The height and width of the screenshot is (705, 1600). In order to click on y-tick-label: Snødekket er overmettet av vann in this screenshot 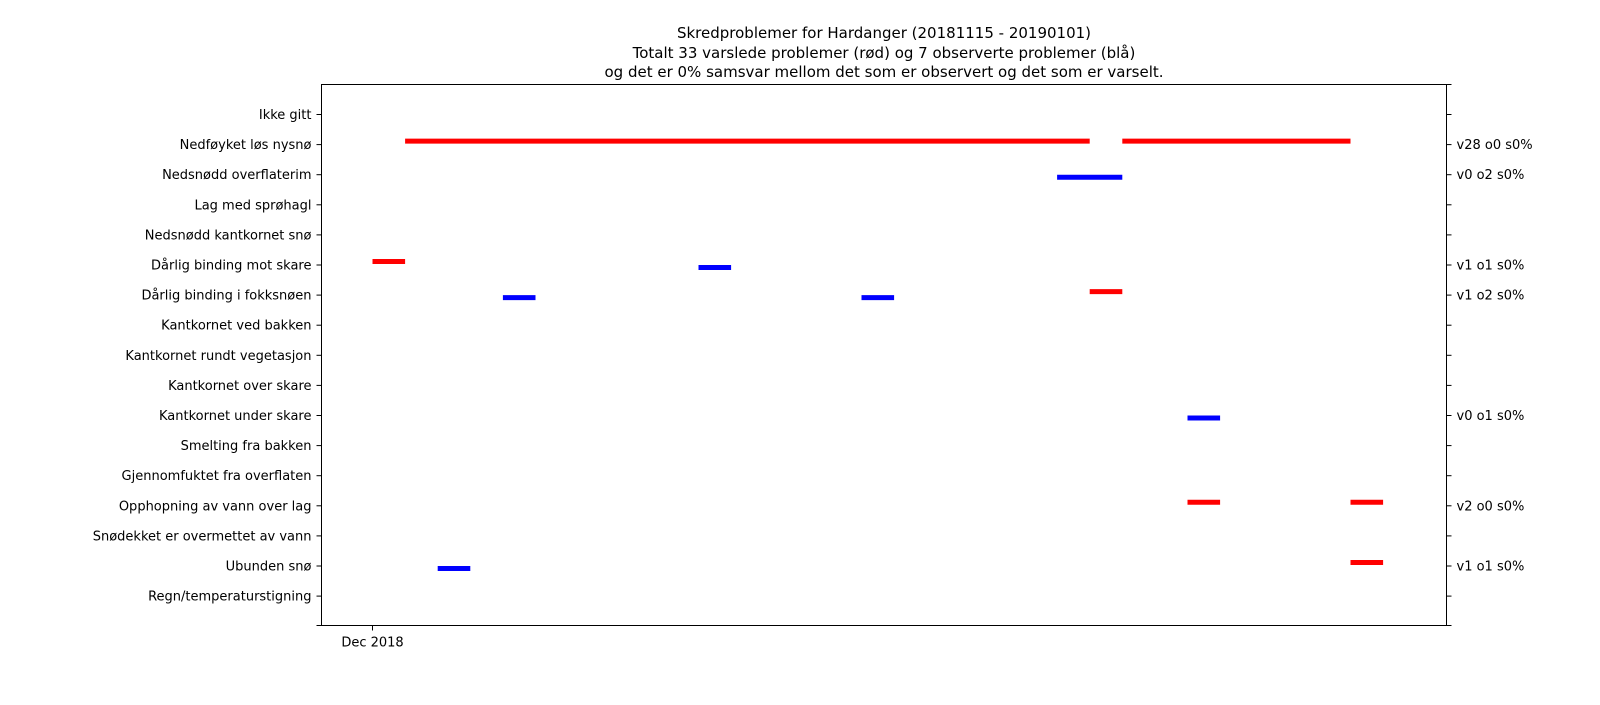, I will do `click(202, 536)`.